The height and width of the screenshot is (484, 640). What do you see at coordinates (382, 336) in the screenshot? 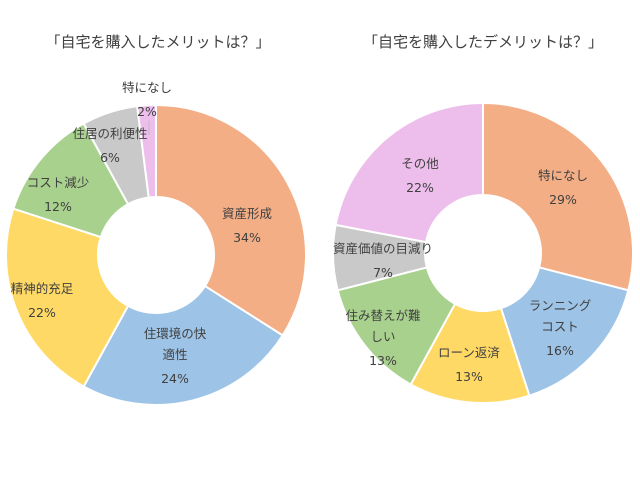
I see `slice-label: しい` at bounding box center [382, 336].